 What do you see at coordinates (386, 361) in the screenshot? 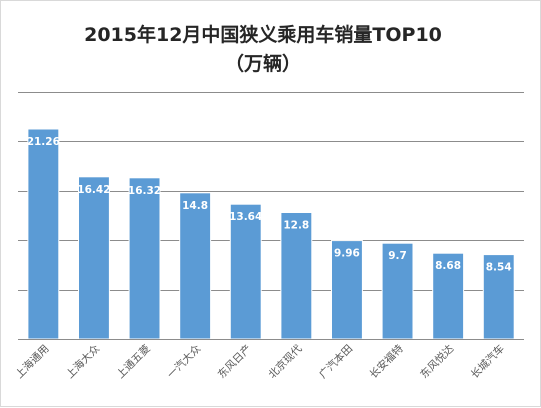
I see `category-label-8: 长安福特` at bounding box center [386, 361].